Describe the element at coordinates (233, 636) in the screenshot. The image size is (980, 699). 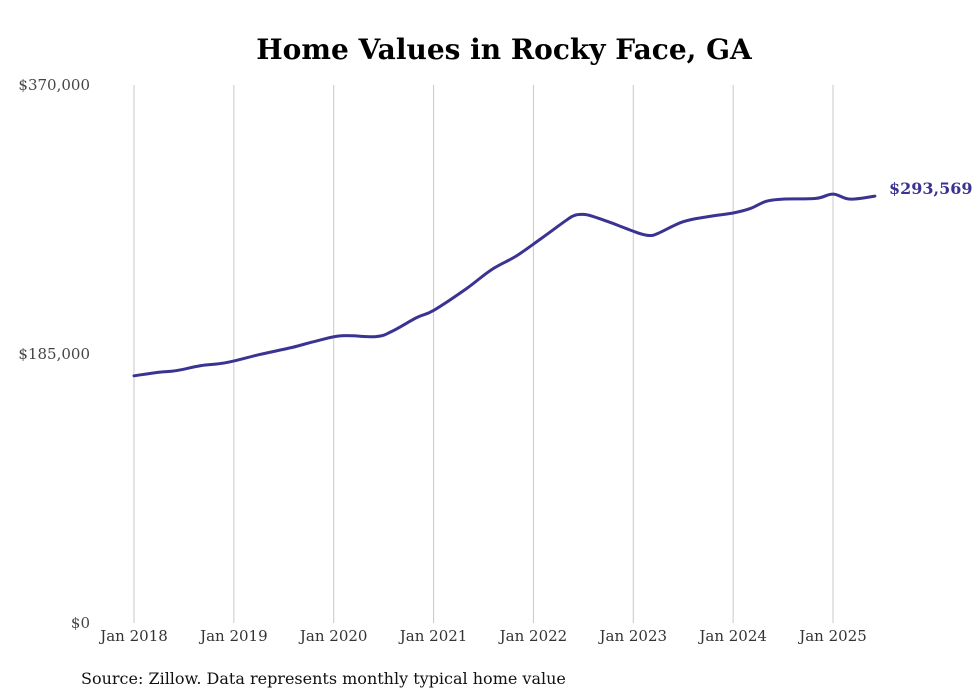
I see `x-tick-label: Jan 2019` at that location.